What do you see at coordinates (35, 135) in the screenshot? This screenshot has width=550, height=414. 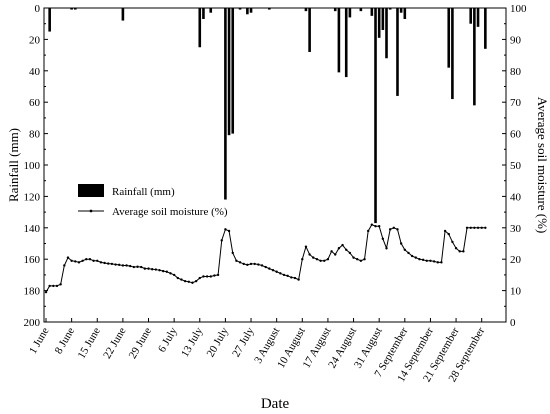 I see `left-tick-label: 80` at bounding box center [35, 135].